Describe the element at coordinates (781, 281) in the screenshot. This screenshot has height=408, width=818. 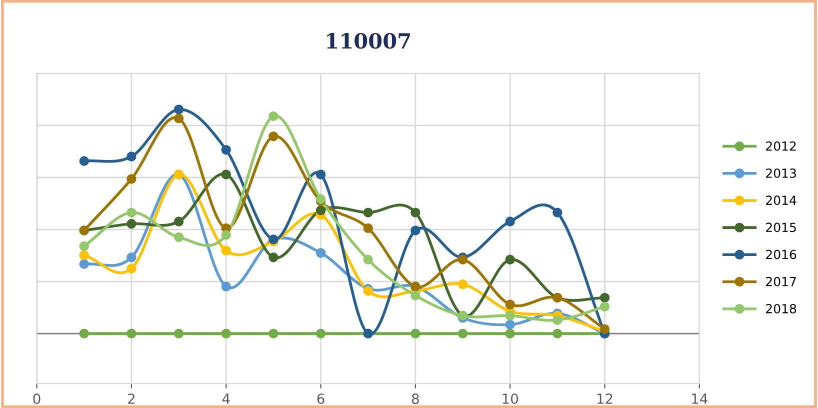
I see `legend-label: 2017` at that location.